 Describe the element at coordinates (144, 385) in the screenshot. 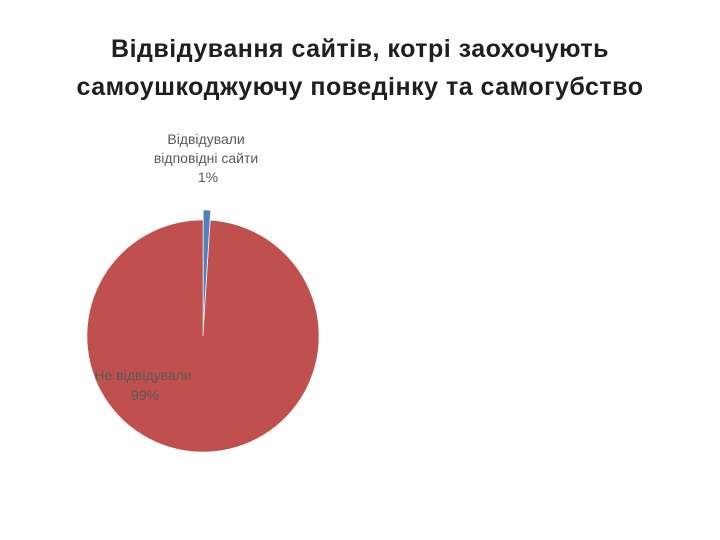

I see `slice-label-not-visited: Не відвідували 99%` at that location.